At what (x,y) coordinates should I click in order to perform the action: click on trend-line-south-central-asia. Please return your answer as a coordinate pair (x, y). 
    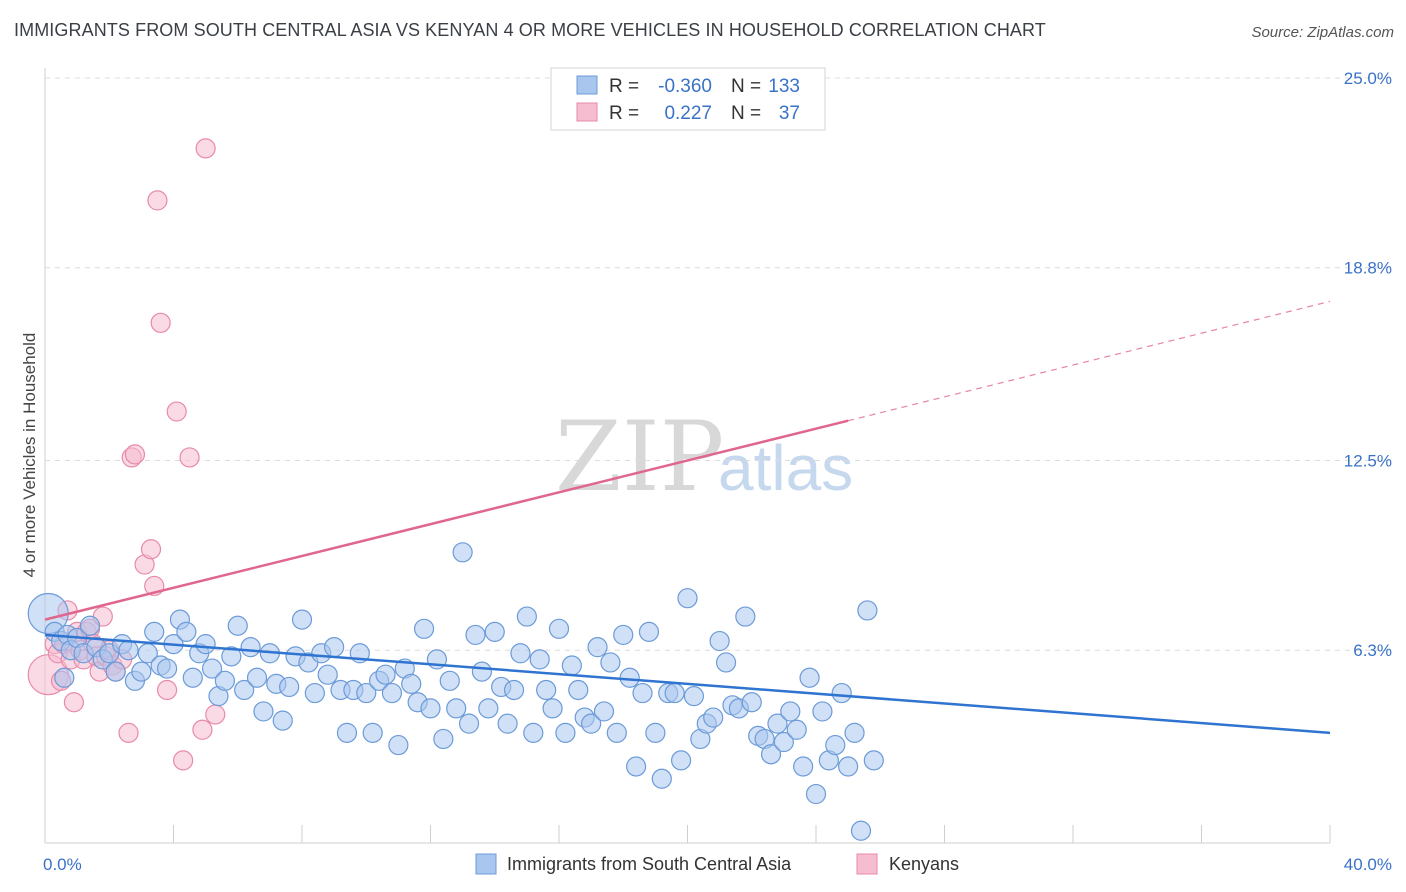
    Looking at the image, I should click on (687, 684).